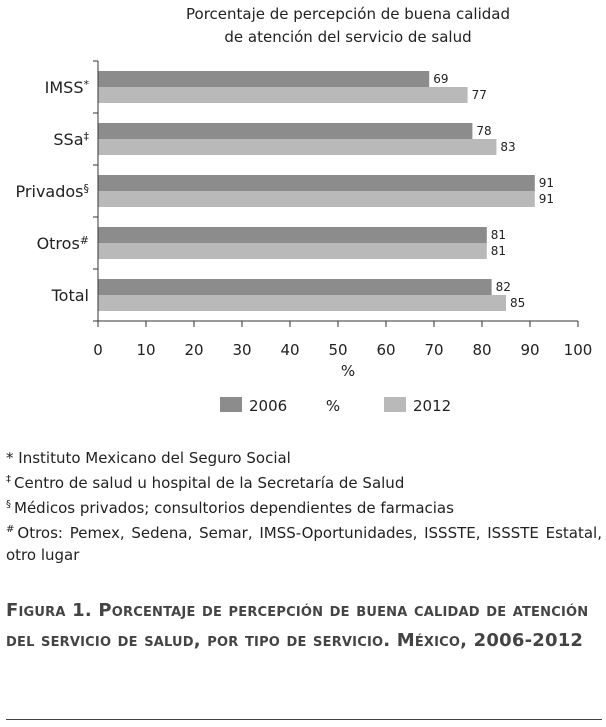 This screenshot has height=727, width=606. I want to click on legend: 2006 2012%, so click(335, 406).